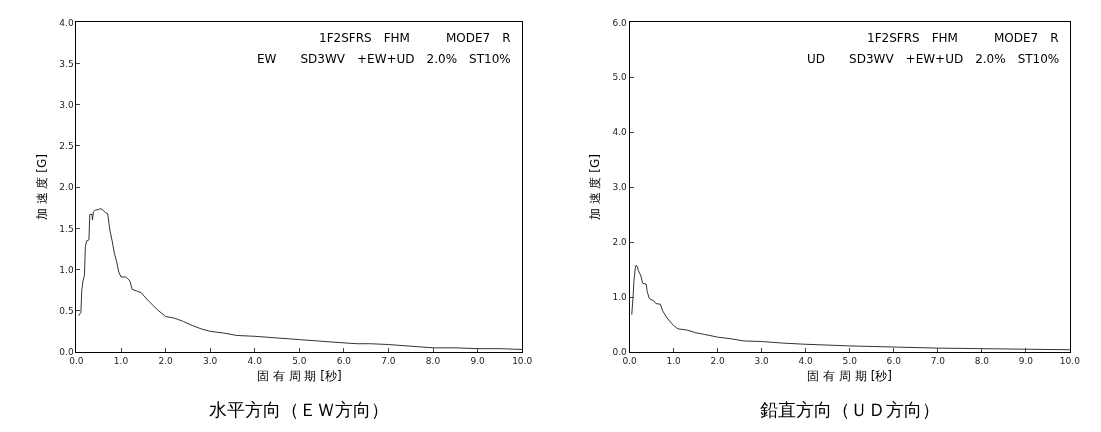  Describe the element at coordinates (933, 59) in the screenshot. I see `annotation: UD SD3WV +EW+UD 2.0% ST10%` at that location.